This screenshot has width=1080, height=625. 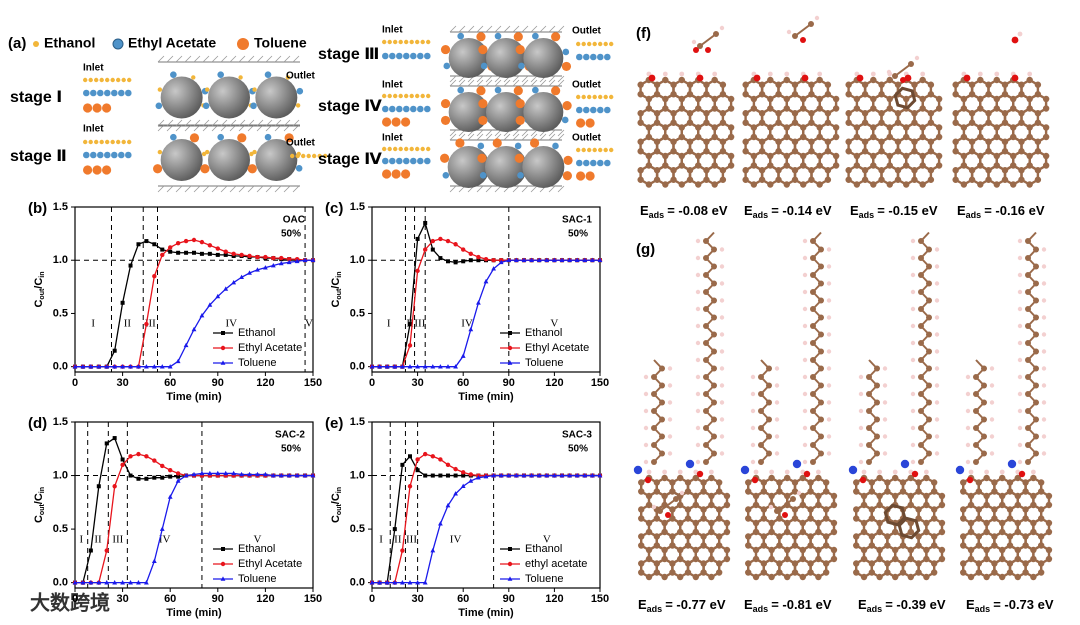 What do you see at coordinates (643, 33) in the screenshot?
I see `panel-label: (f)` at bounding box center [643, 33].